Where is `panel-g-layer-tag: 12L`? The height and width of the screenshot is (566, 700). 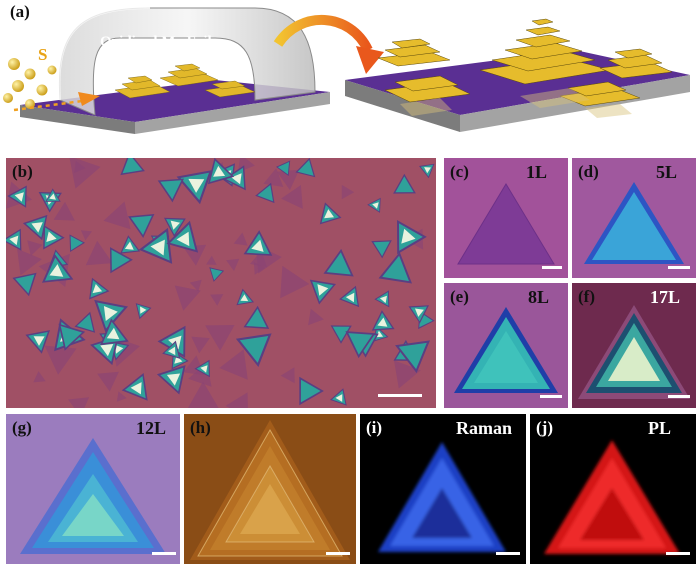
panel-g-layer-tag: 12L is located at coordinates (151, 428).